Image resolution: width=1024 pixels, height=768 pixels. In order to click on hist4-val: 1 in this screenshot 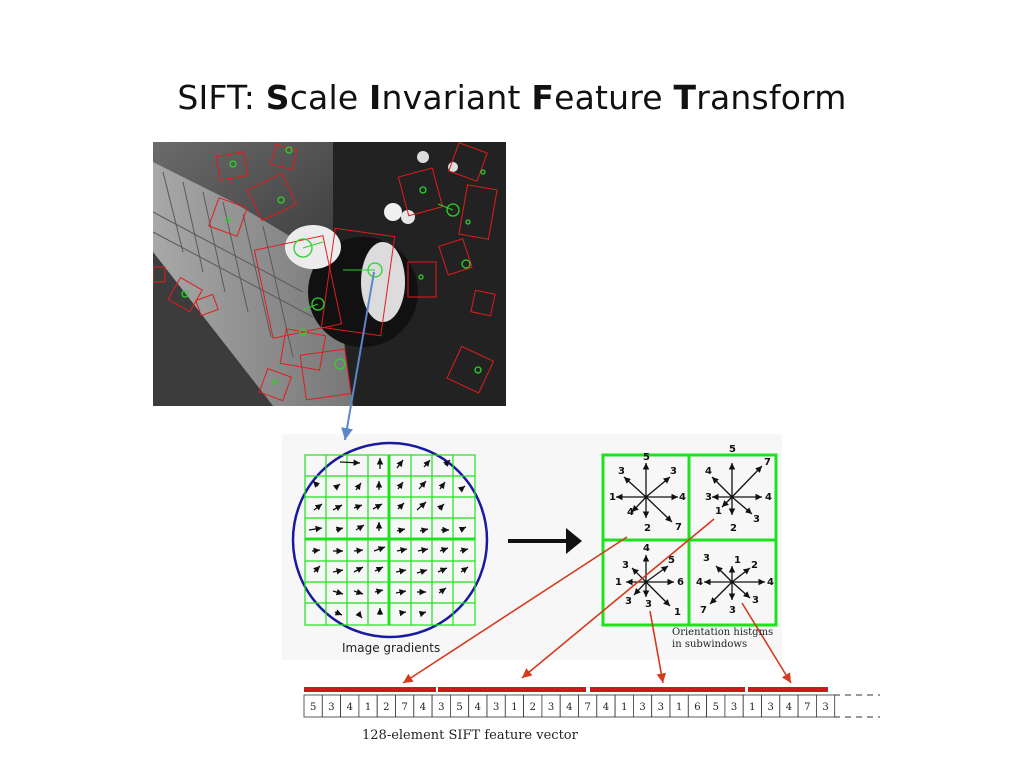, I will do `click(737, 560)`.